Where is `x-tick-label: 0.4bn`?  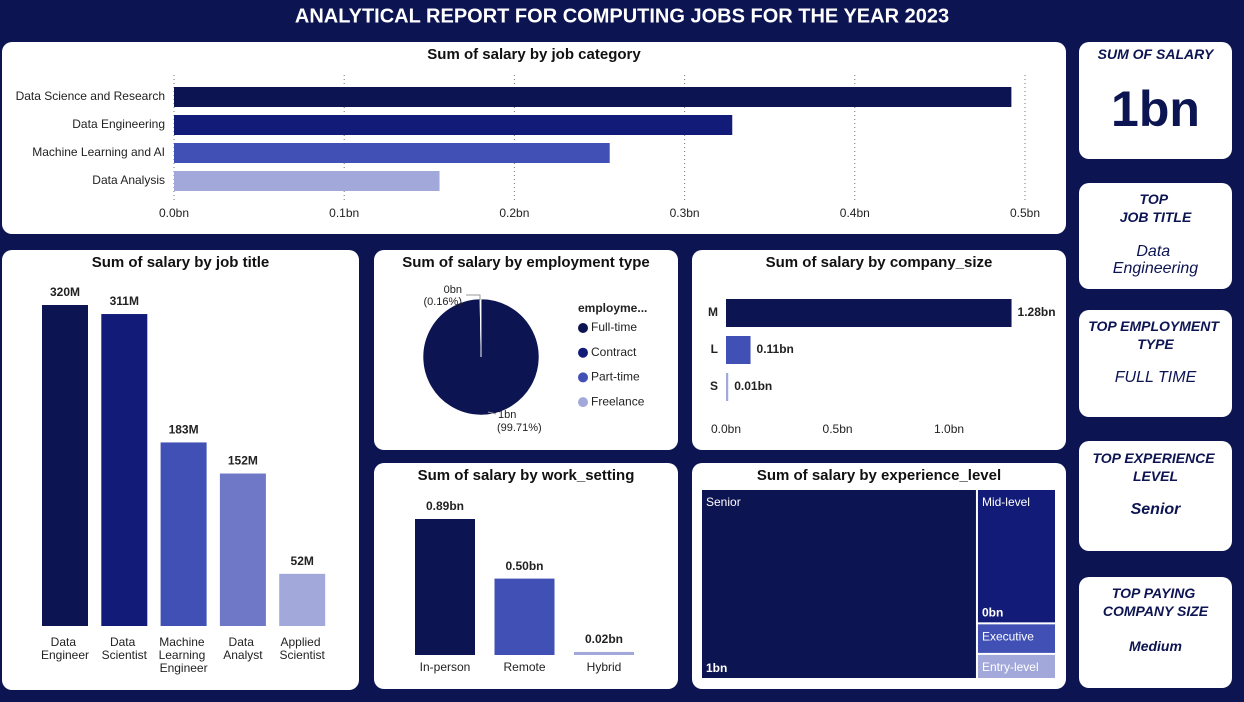 x-tick-label: 0.4bn is located at coordinates (855, 213).